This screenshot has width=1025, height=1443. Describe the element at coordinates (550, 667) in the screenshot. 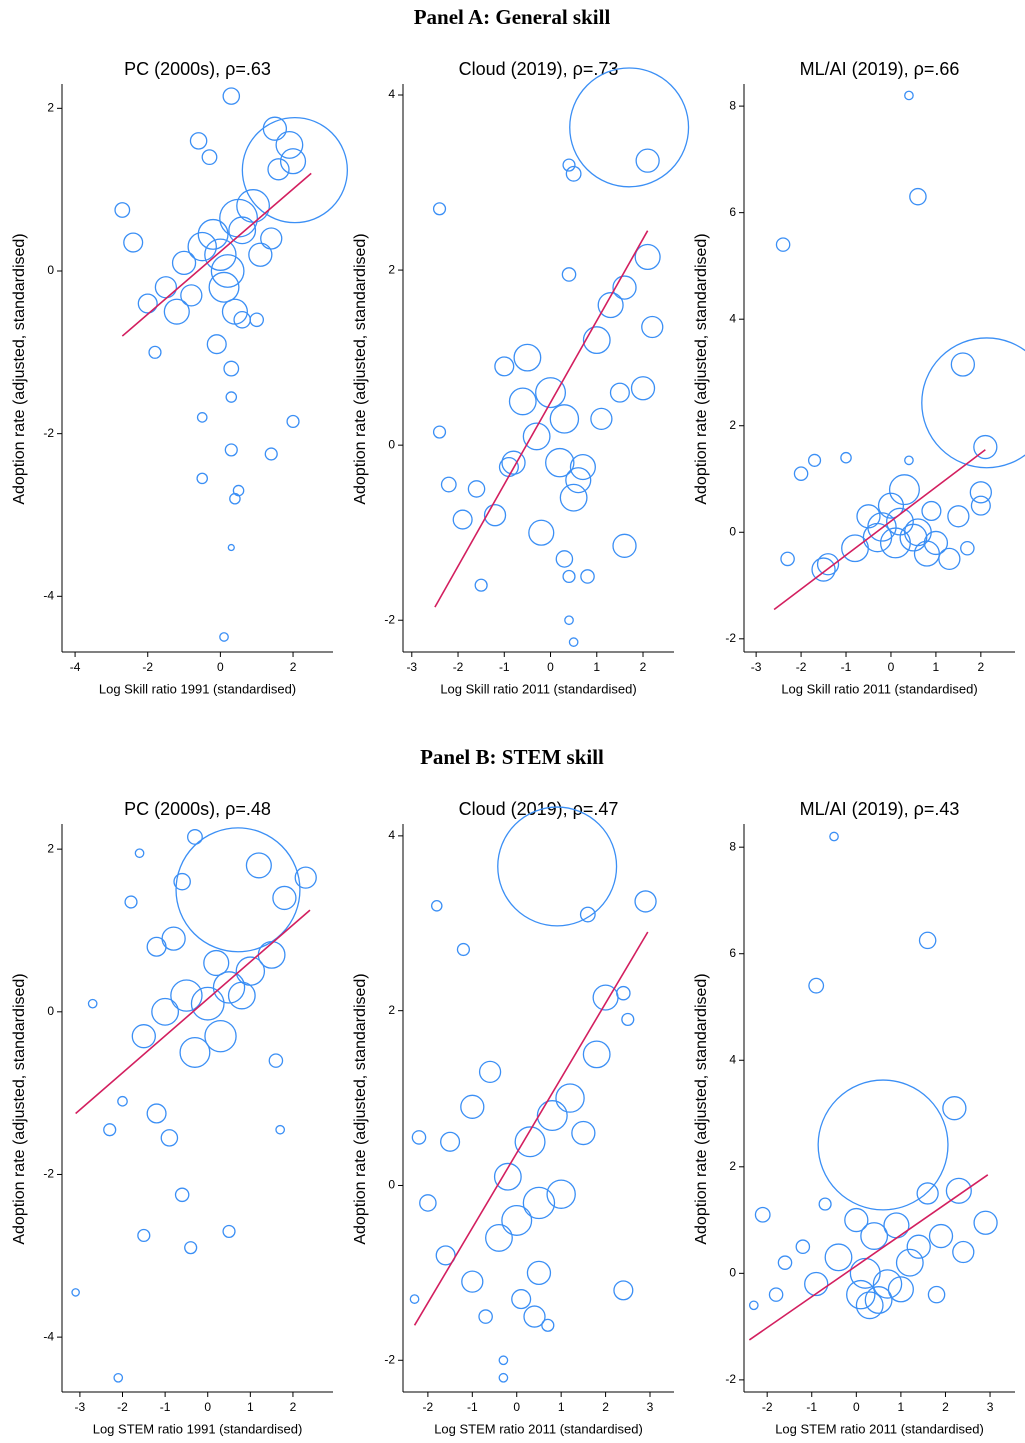

I see `x-tick-label: 0` at that location.